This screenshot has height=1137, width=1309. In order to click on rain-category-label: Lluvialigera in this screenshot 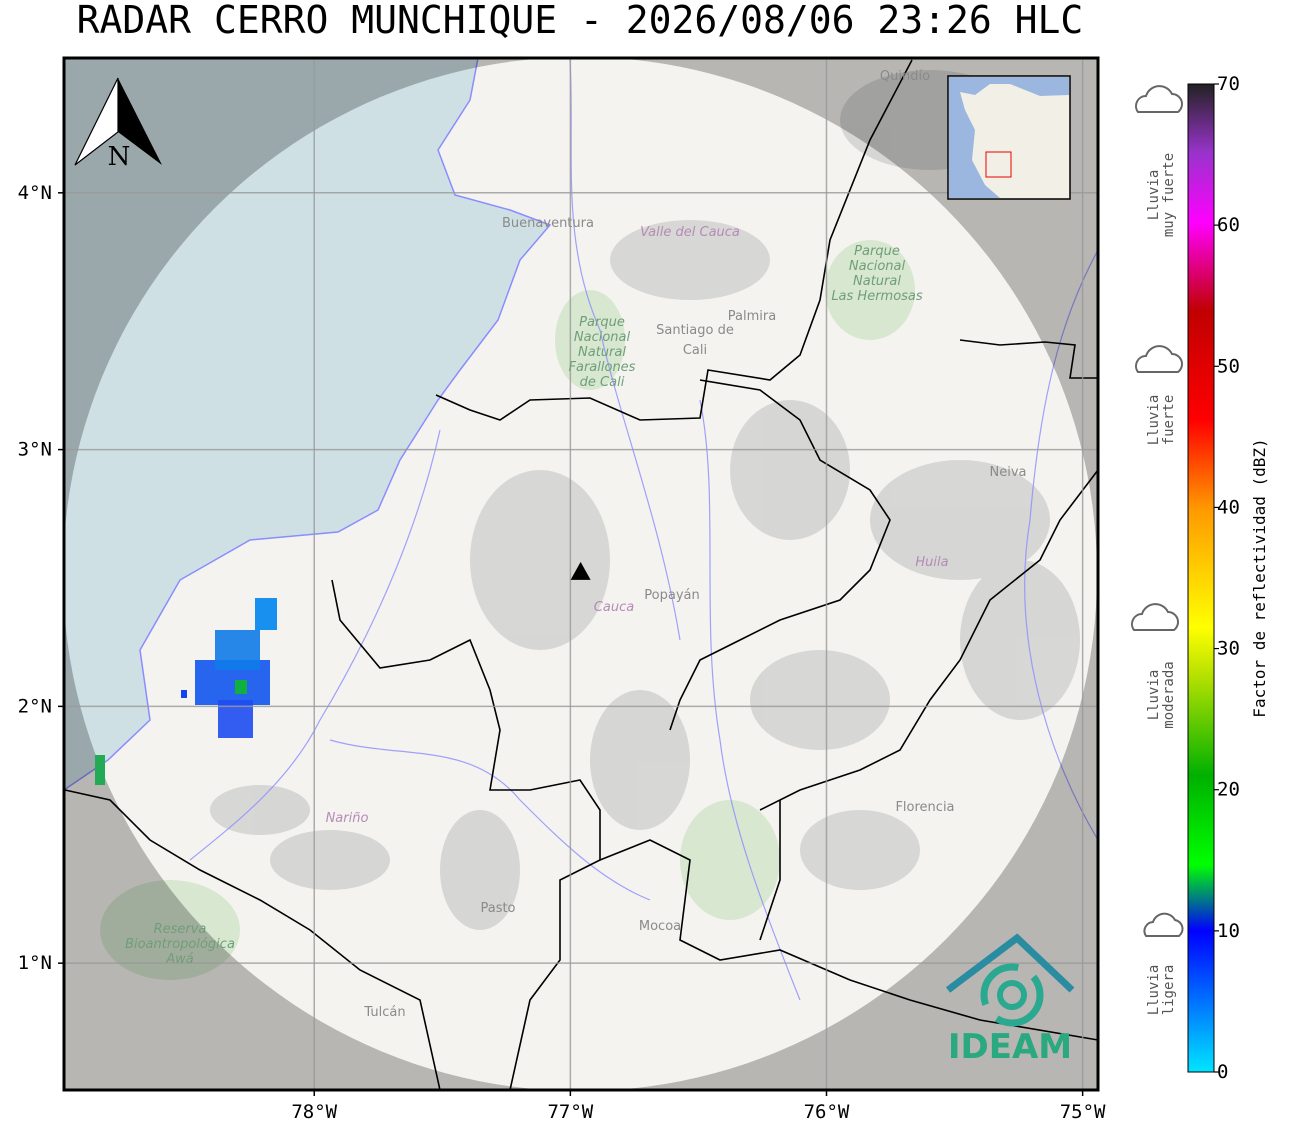, I will do `click(1161, 990)`.